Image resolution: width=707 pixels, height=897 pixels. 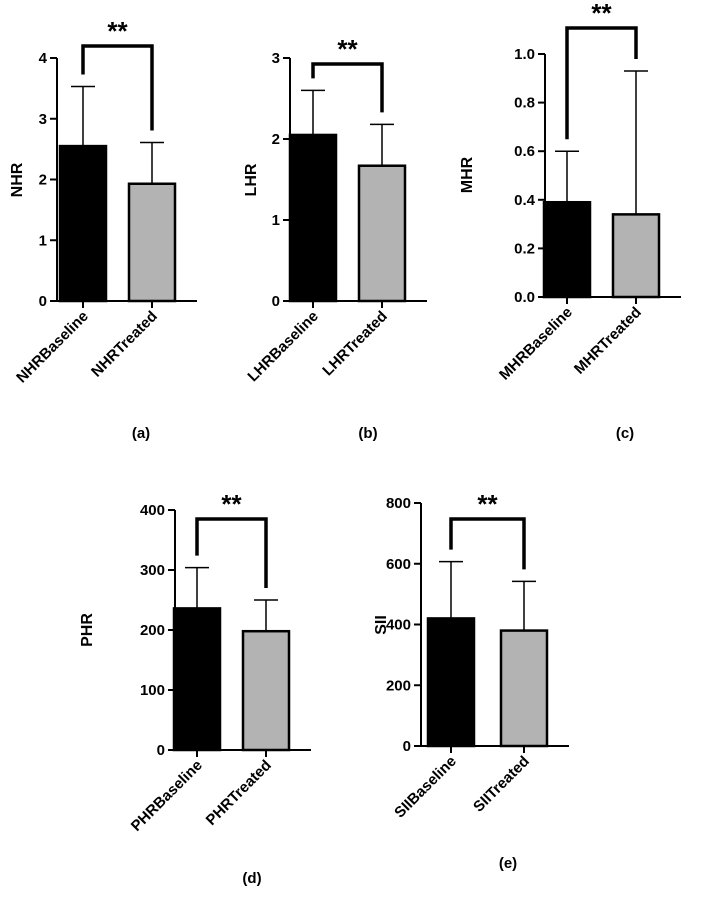 What do you see at coordinates (152, 690) in the screenshot?
I see `y-tick-label: 100` at bounding box center [152, 690].